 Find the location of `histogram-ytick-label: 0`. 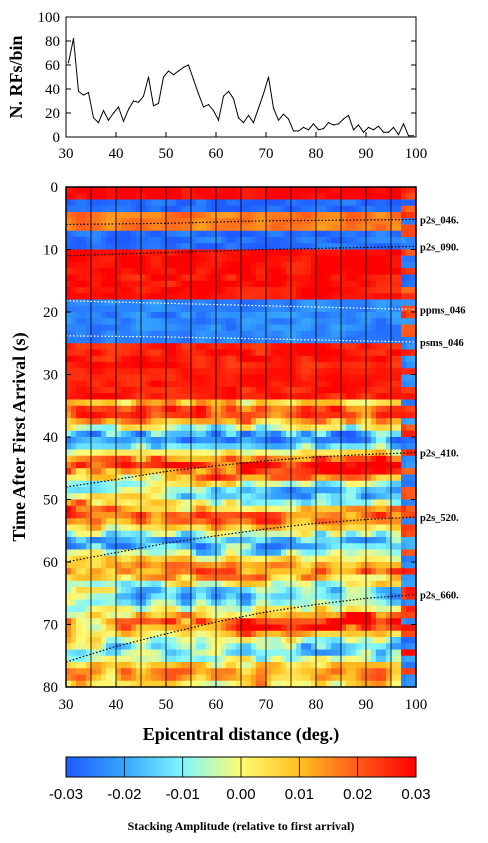

histogram-ytick-label: 0 is located at coordinates (57, 138).